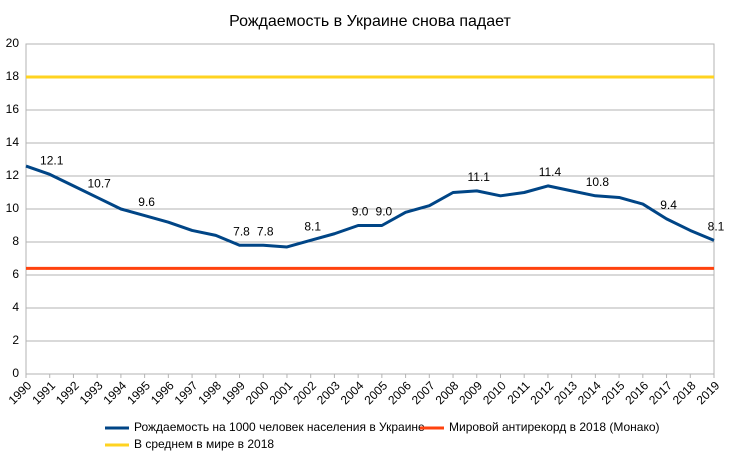 The width and height of the screenshot is (740, 459). Describe the element at coordinates (352, 392) in the screenshot. I see `x-tick-label: 2004` at that location.